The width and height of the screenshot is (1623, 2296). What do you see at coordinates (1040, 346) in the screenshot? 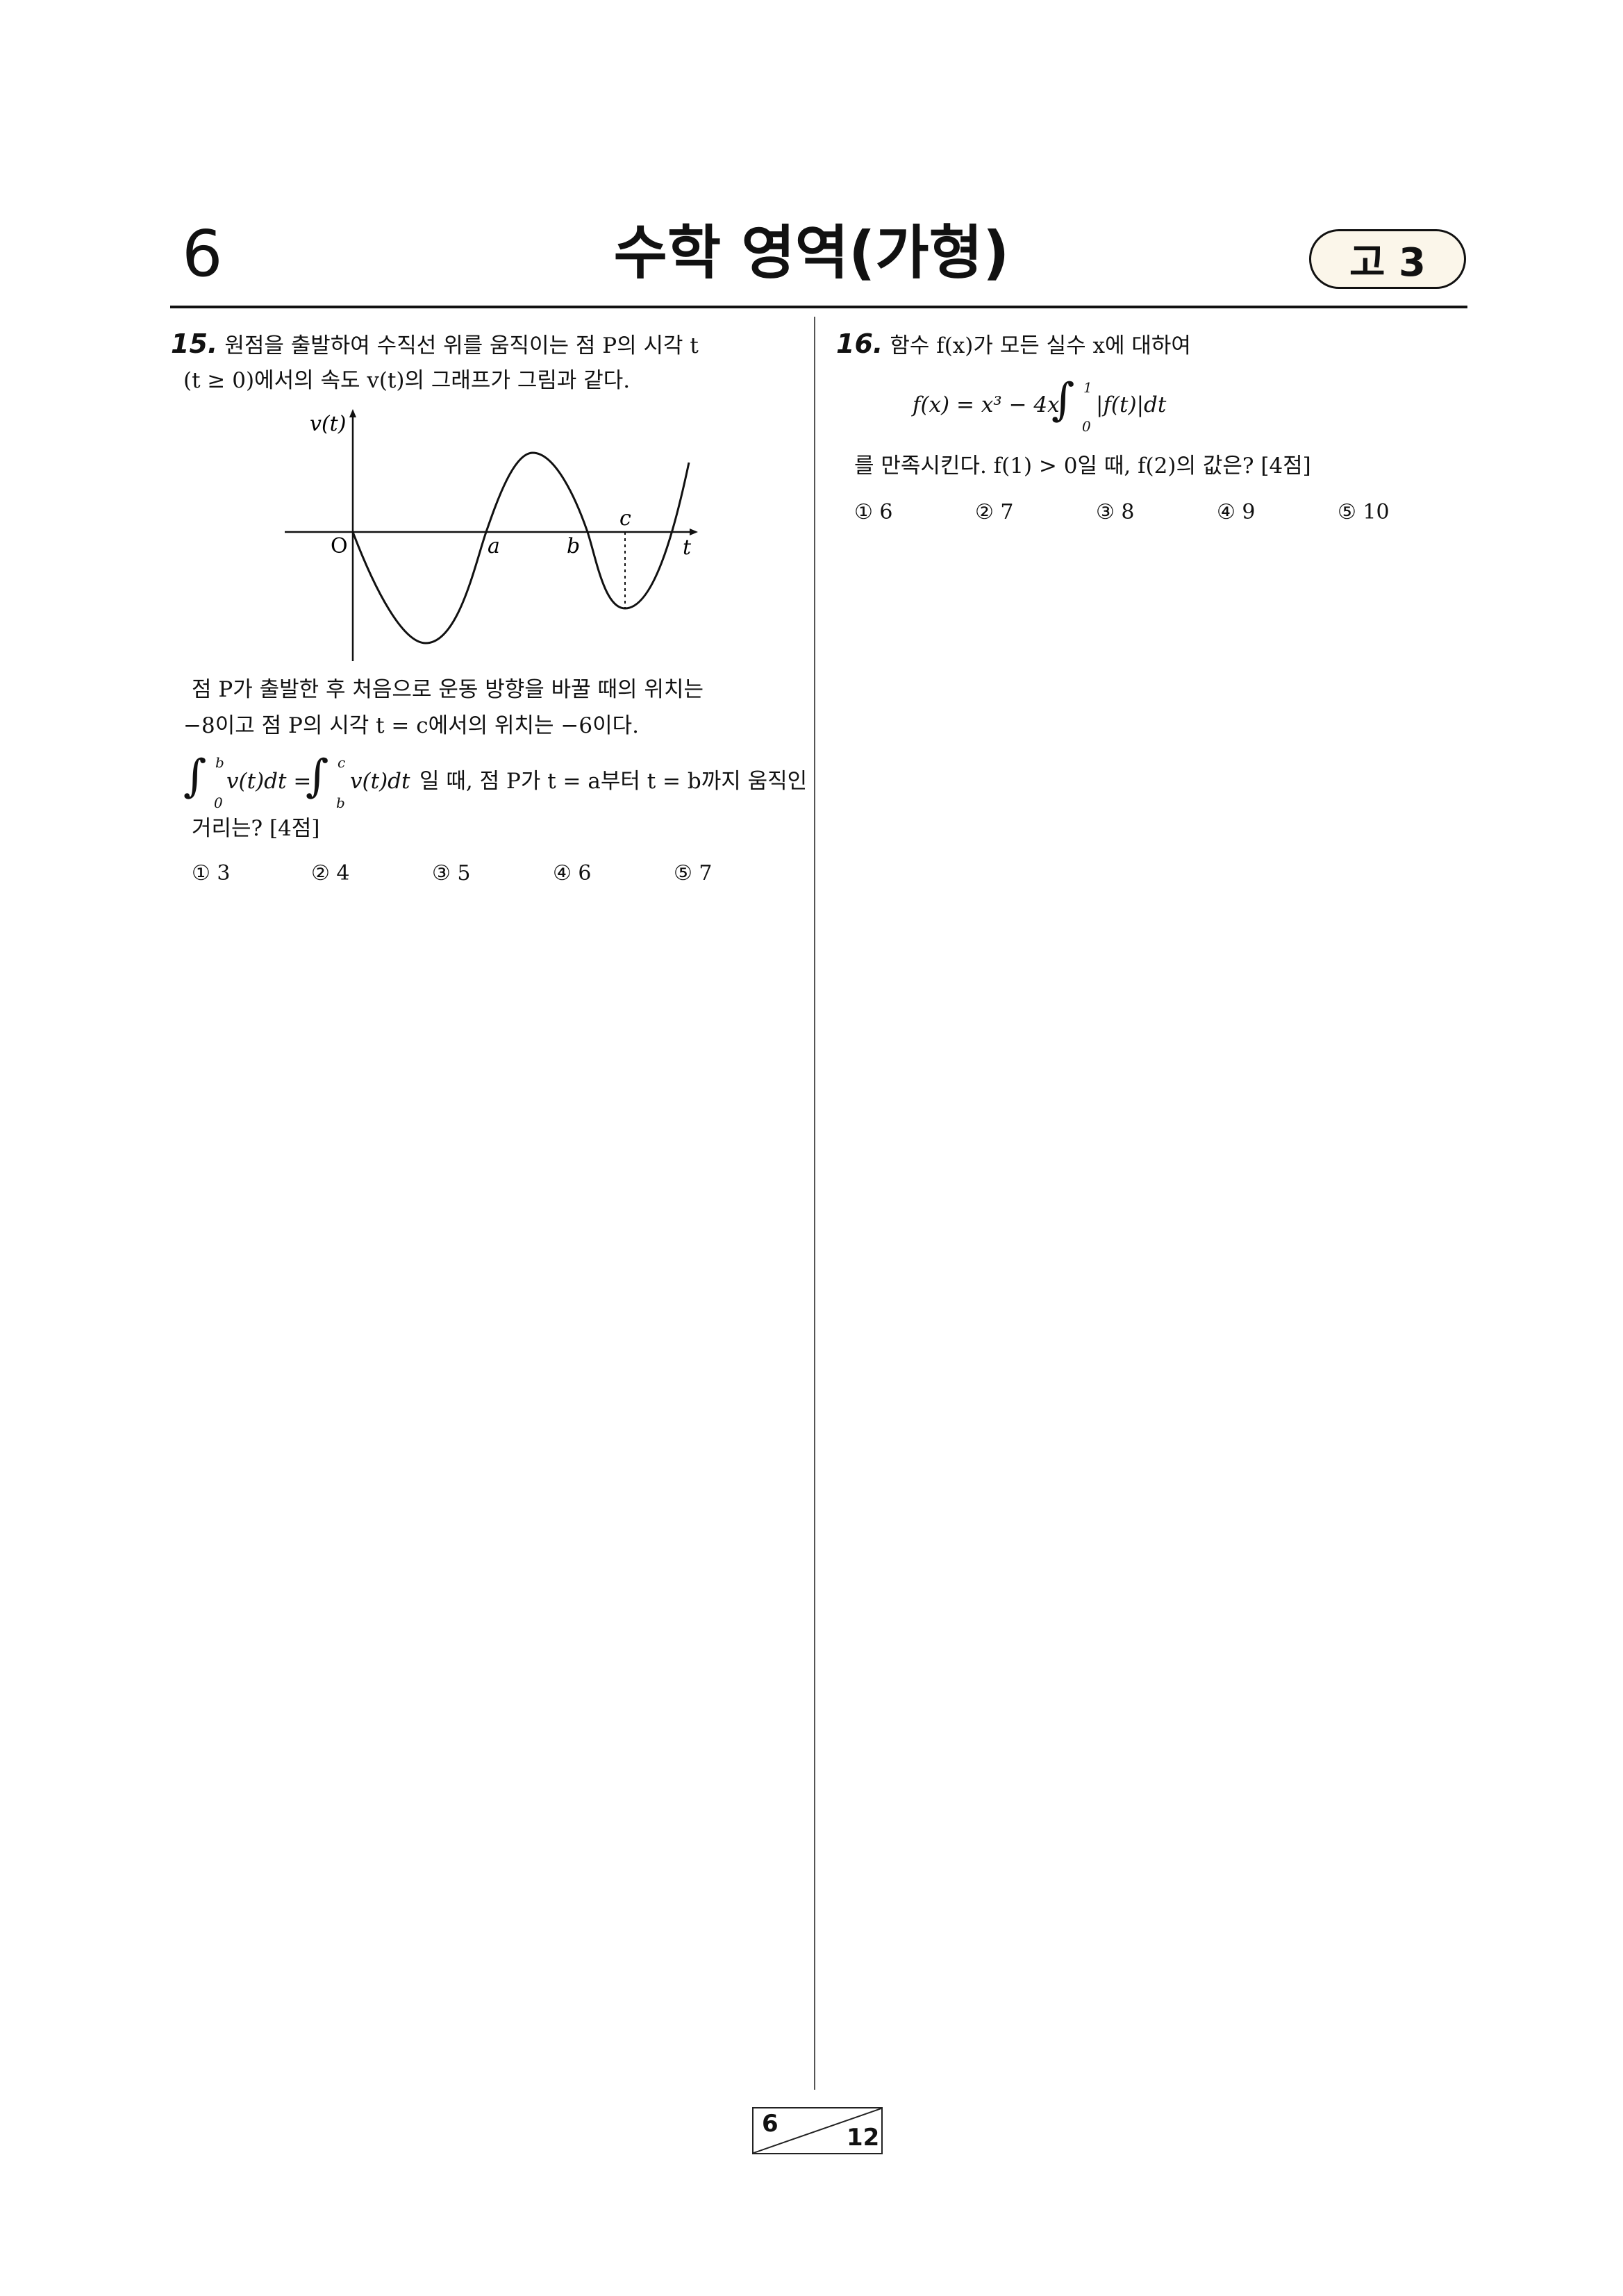
I see `q16-stem-text-1: 함수 f(x)가 모든 실수 x에 대하여` at bounding box center [1040, 346].